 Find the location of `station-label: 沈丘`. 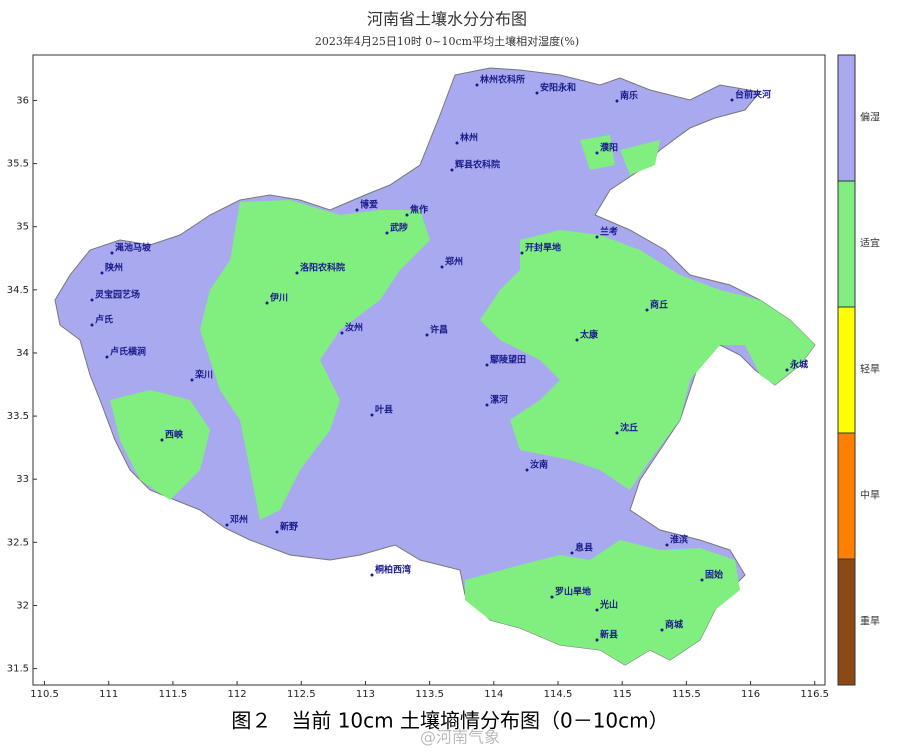

station-label: 沈丘 is located at coordinates (629, 428).